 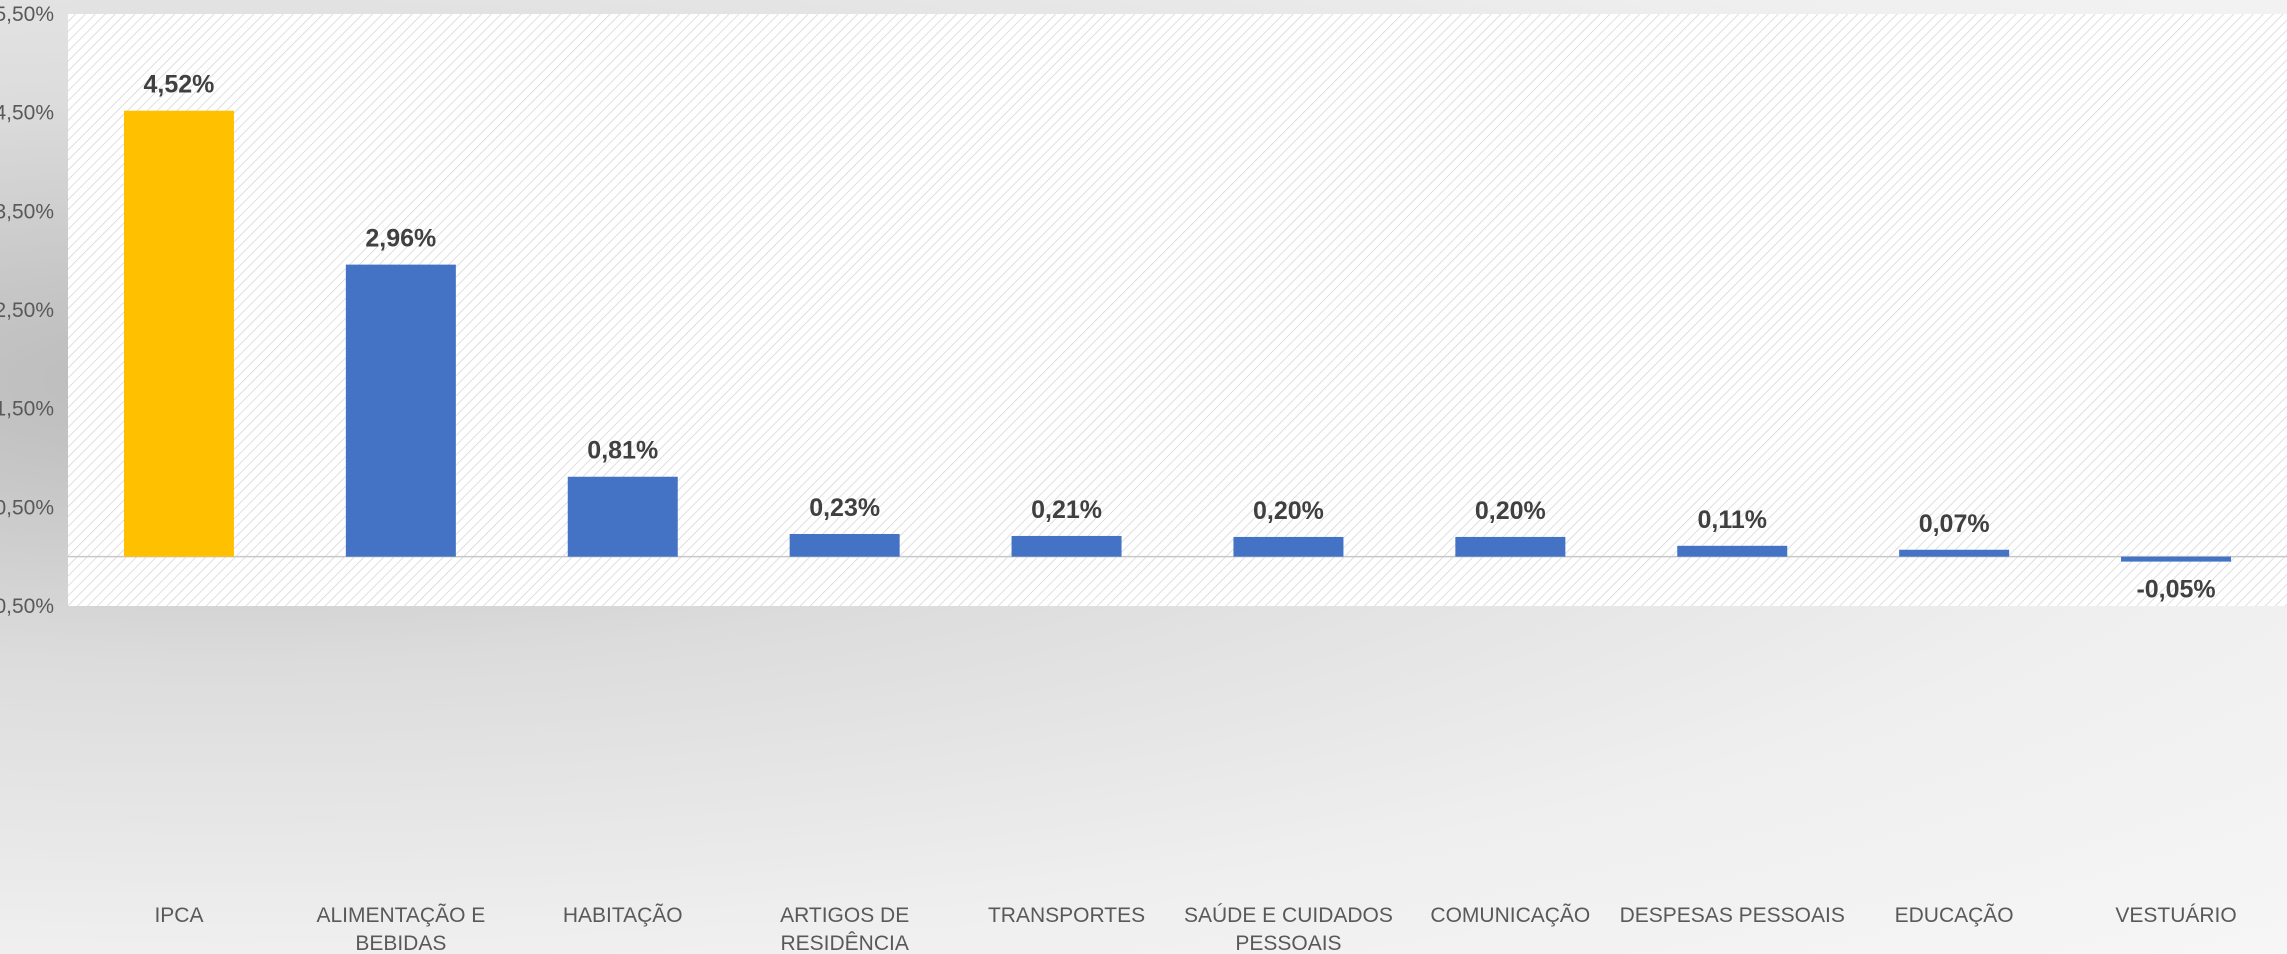 I want to click on category-label: COMUNICAÇÃO, so click(x=1510, y=915).